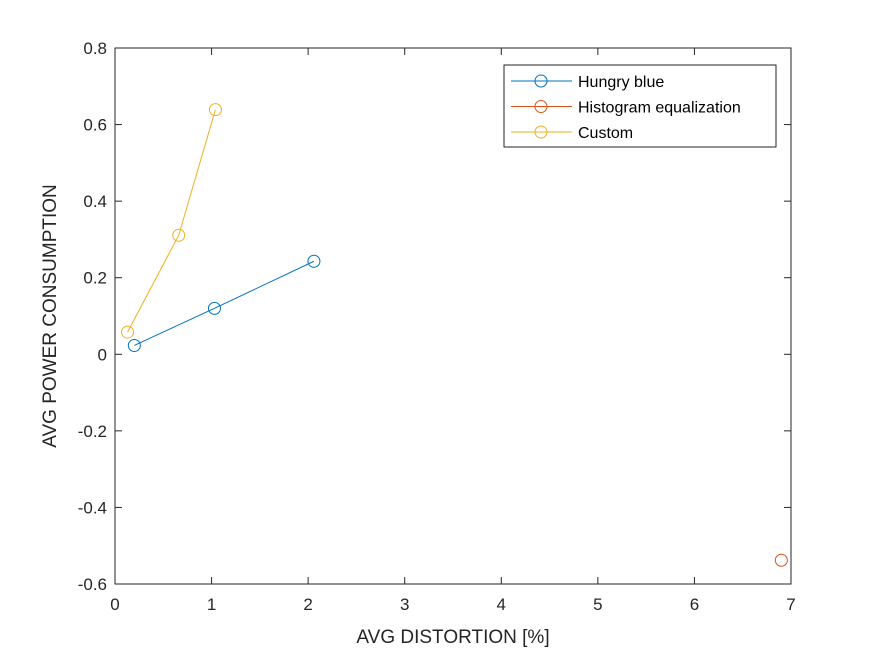  What do you see at coordinates (790, 604) in the screenshot?
I see `x-tick-label: 7` at bounding box center [790, 604].